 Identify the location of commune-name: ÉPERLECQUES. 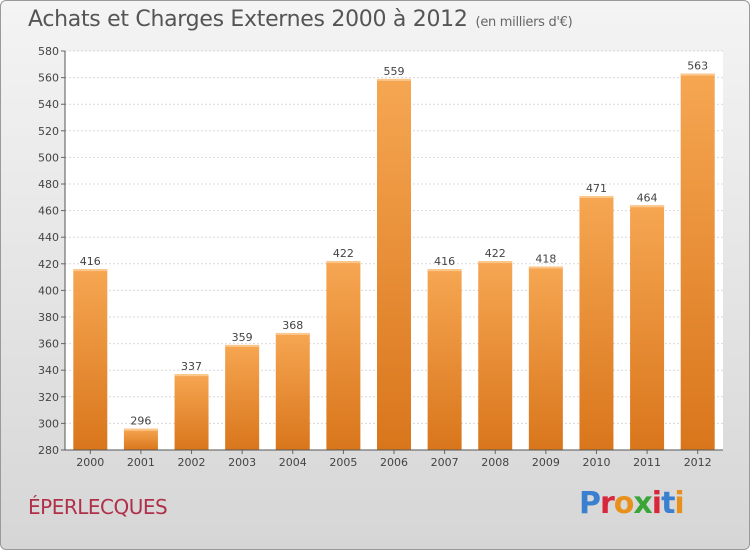
(98, 507).